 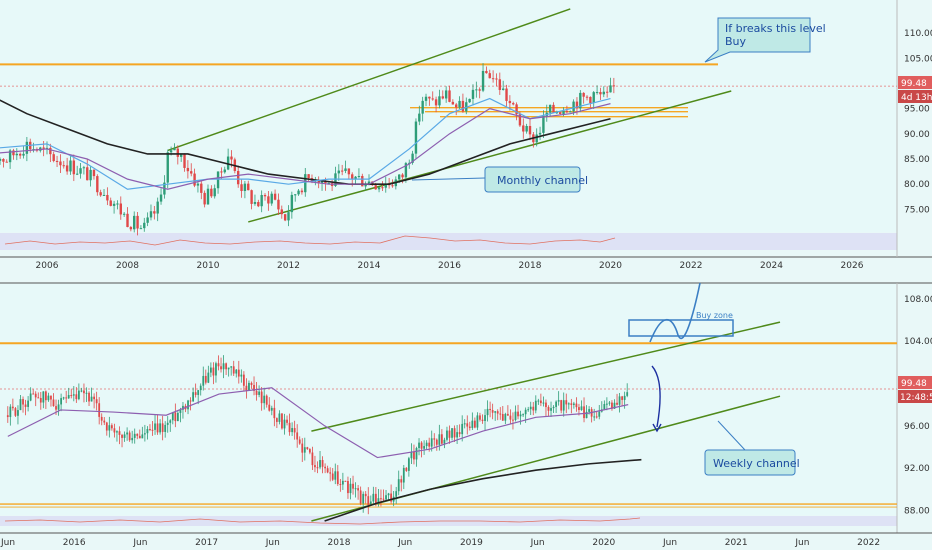 What do you see at coordinates (322, 521) in the screenshot?
I see `weekly-rsi-line` at bounding box center [322, 521].